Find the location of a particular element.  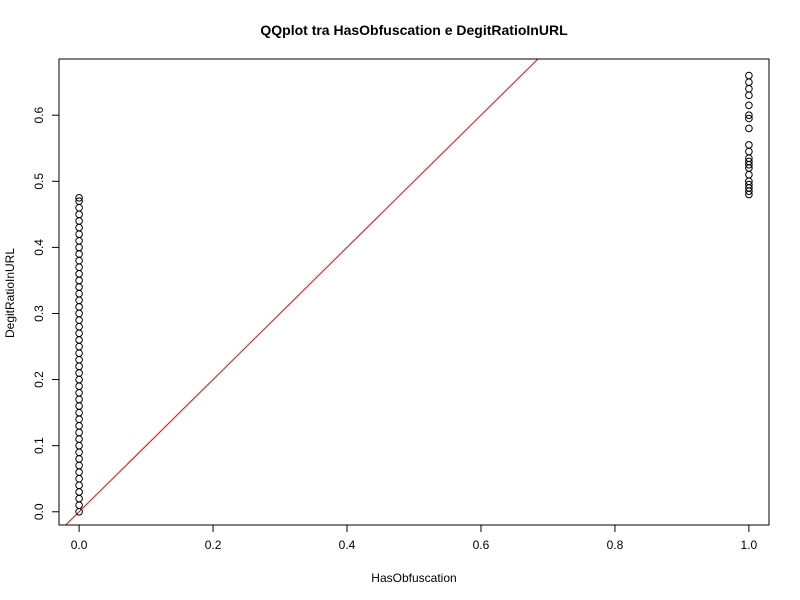

y-tick-label: 0.1 is located at coordinates (39, 445).